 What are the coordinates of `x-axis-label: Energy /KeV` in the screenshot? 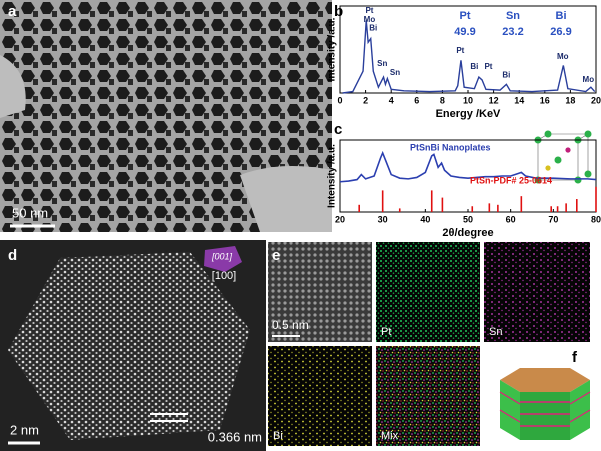 It's located at (468, 114).